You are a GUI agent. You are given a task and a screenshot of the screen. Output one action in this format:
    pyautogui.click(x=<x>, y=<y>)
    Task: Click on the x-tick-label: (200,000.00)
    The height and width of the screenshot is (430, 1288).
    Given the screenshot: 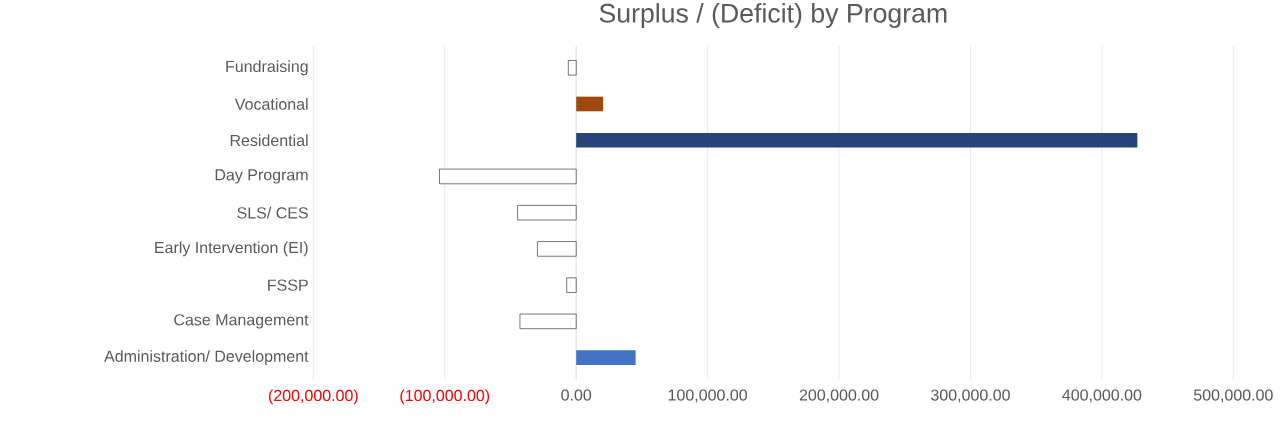 What is the action you would take?
    pyautogui.click(x=313, y=397)
    